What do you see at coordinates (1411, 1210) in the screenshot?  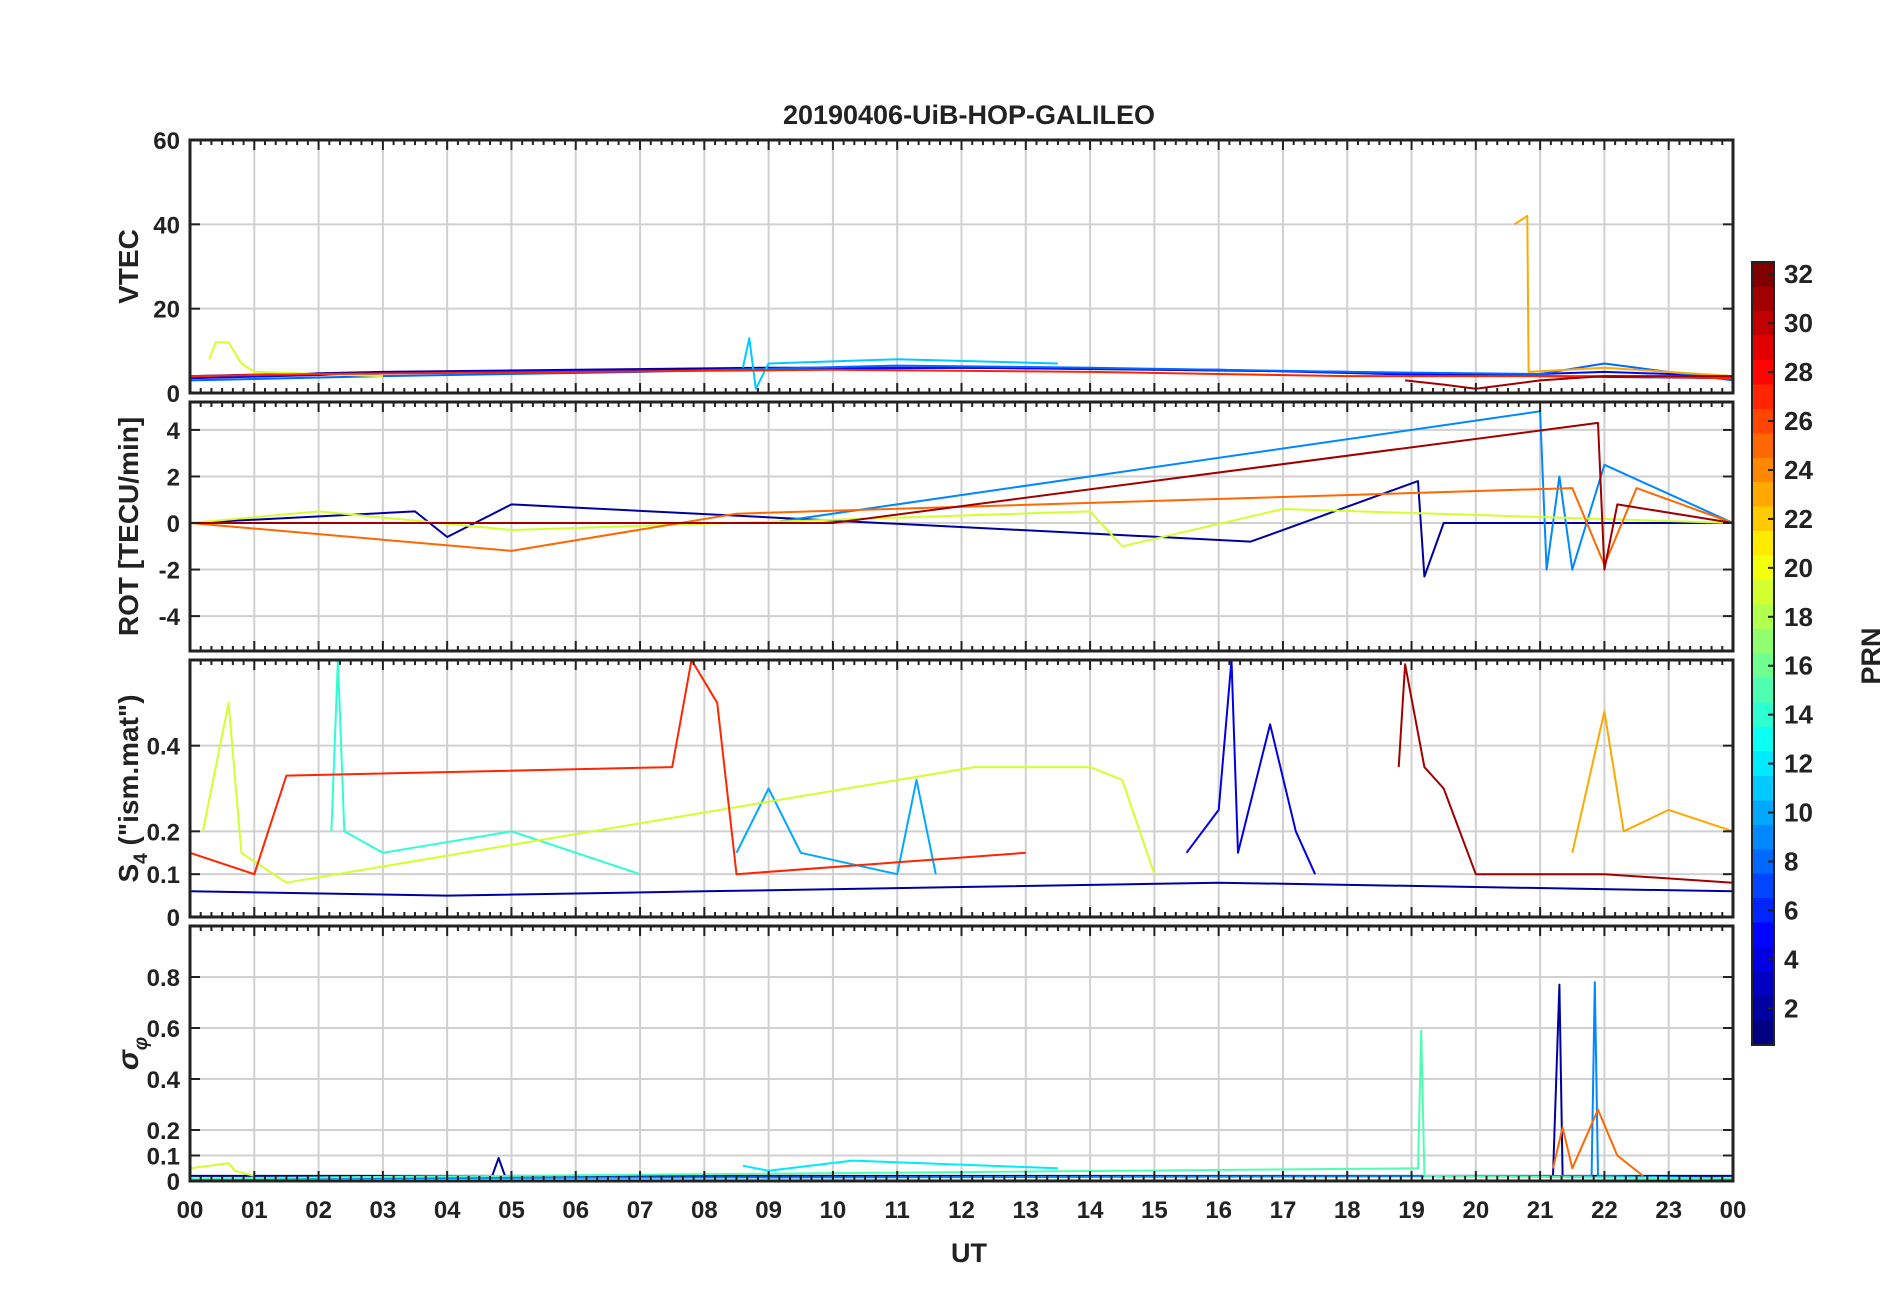 I see `x-tick-label: 19` at bounding box center [1411, 1210].